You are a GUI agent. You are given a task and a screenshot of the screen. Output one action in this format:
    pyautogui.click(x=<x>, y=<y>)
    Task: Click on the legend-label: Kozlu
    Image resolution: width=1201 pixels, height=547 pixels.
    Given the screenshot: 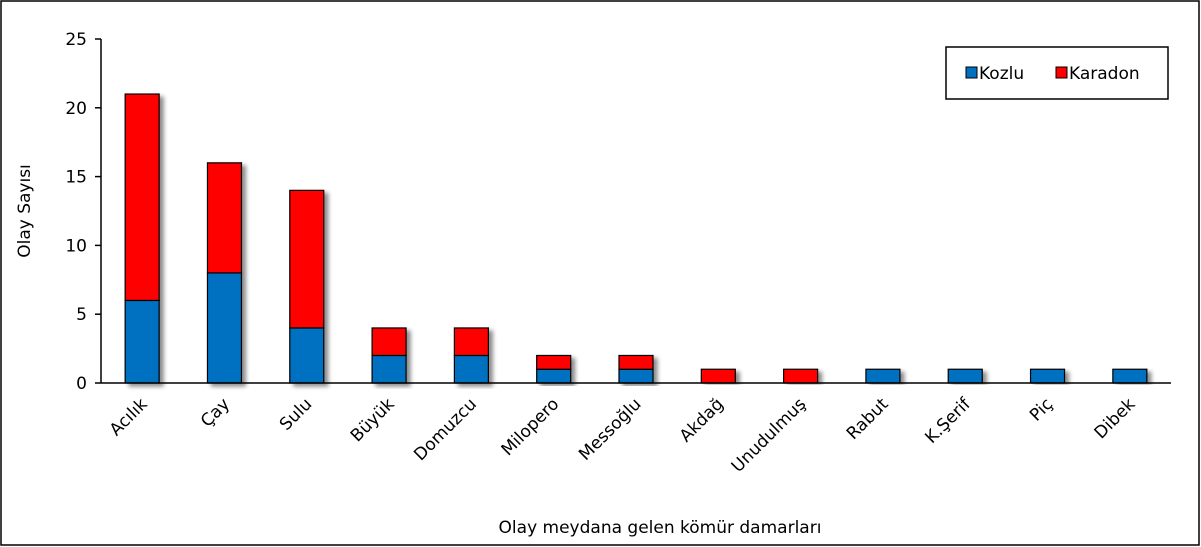 What is the action you would take?
    pyautogui.click(x=1001, y=74)
    